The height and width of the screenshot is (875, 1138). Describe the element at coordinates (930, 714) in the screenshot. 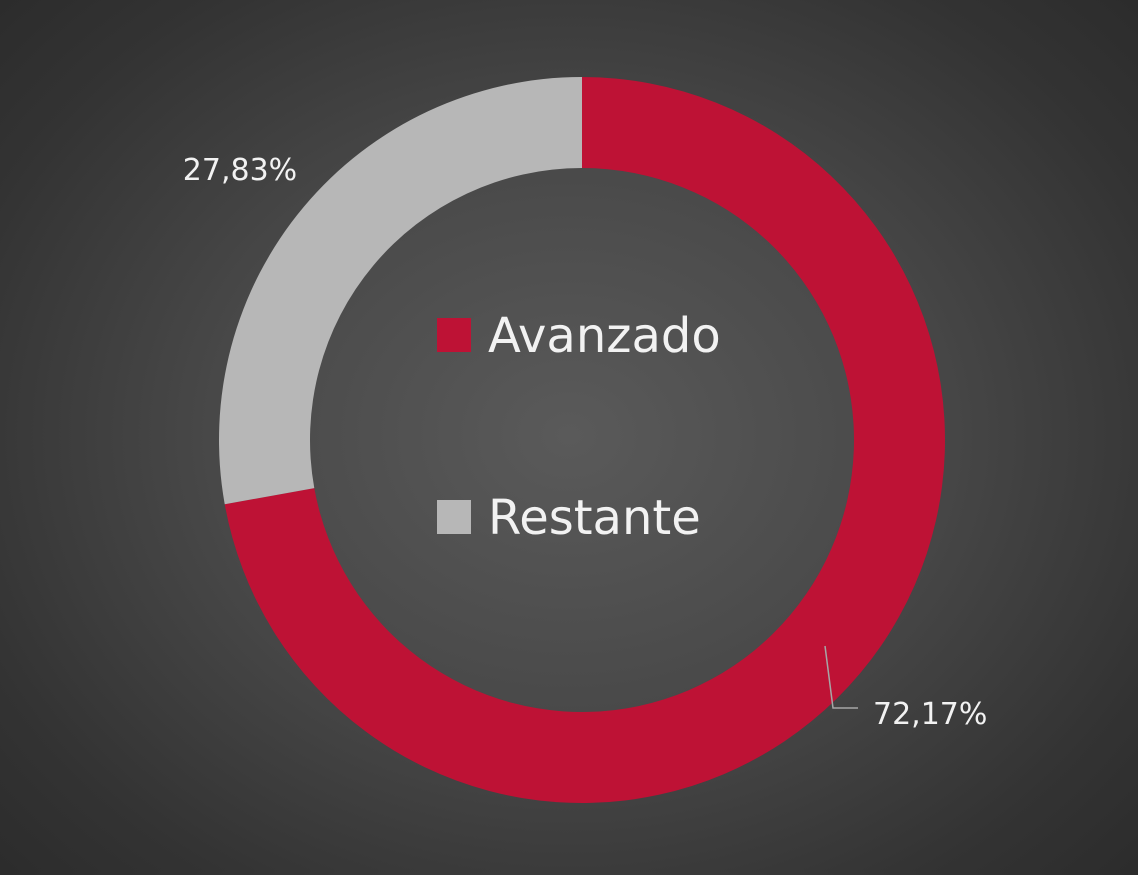

I see `data-label-avanzado: 72,17%` at that location.